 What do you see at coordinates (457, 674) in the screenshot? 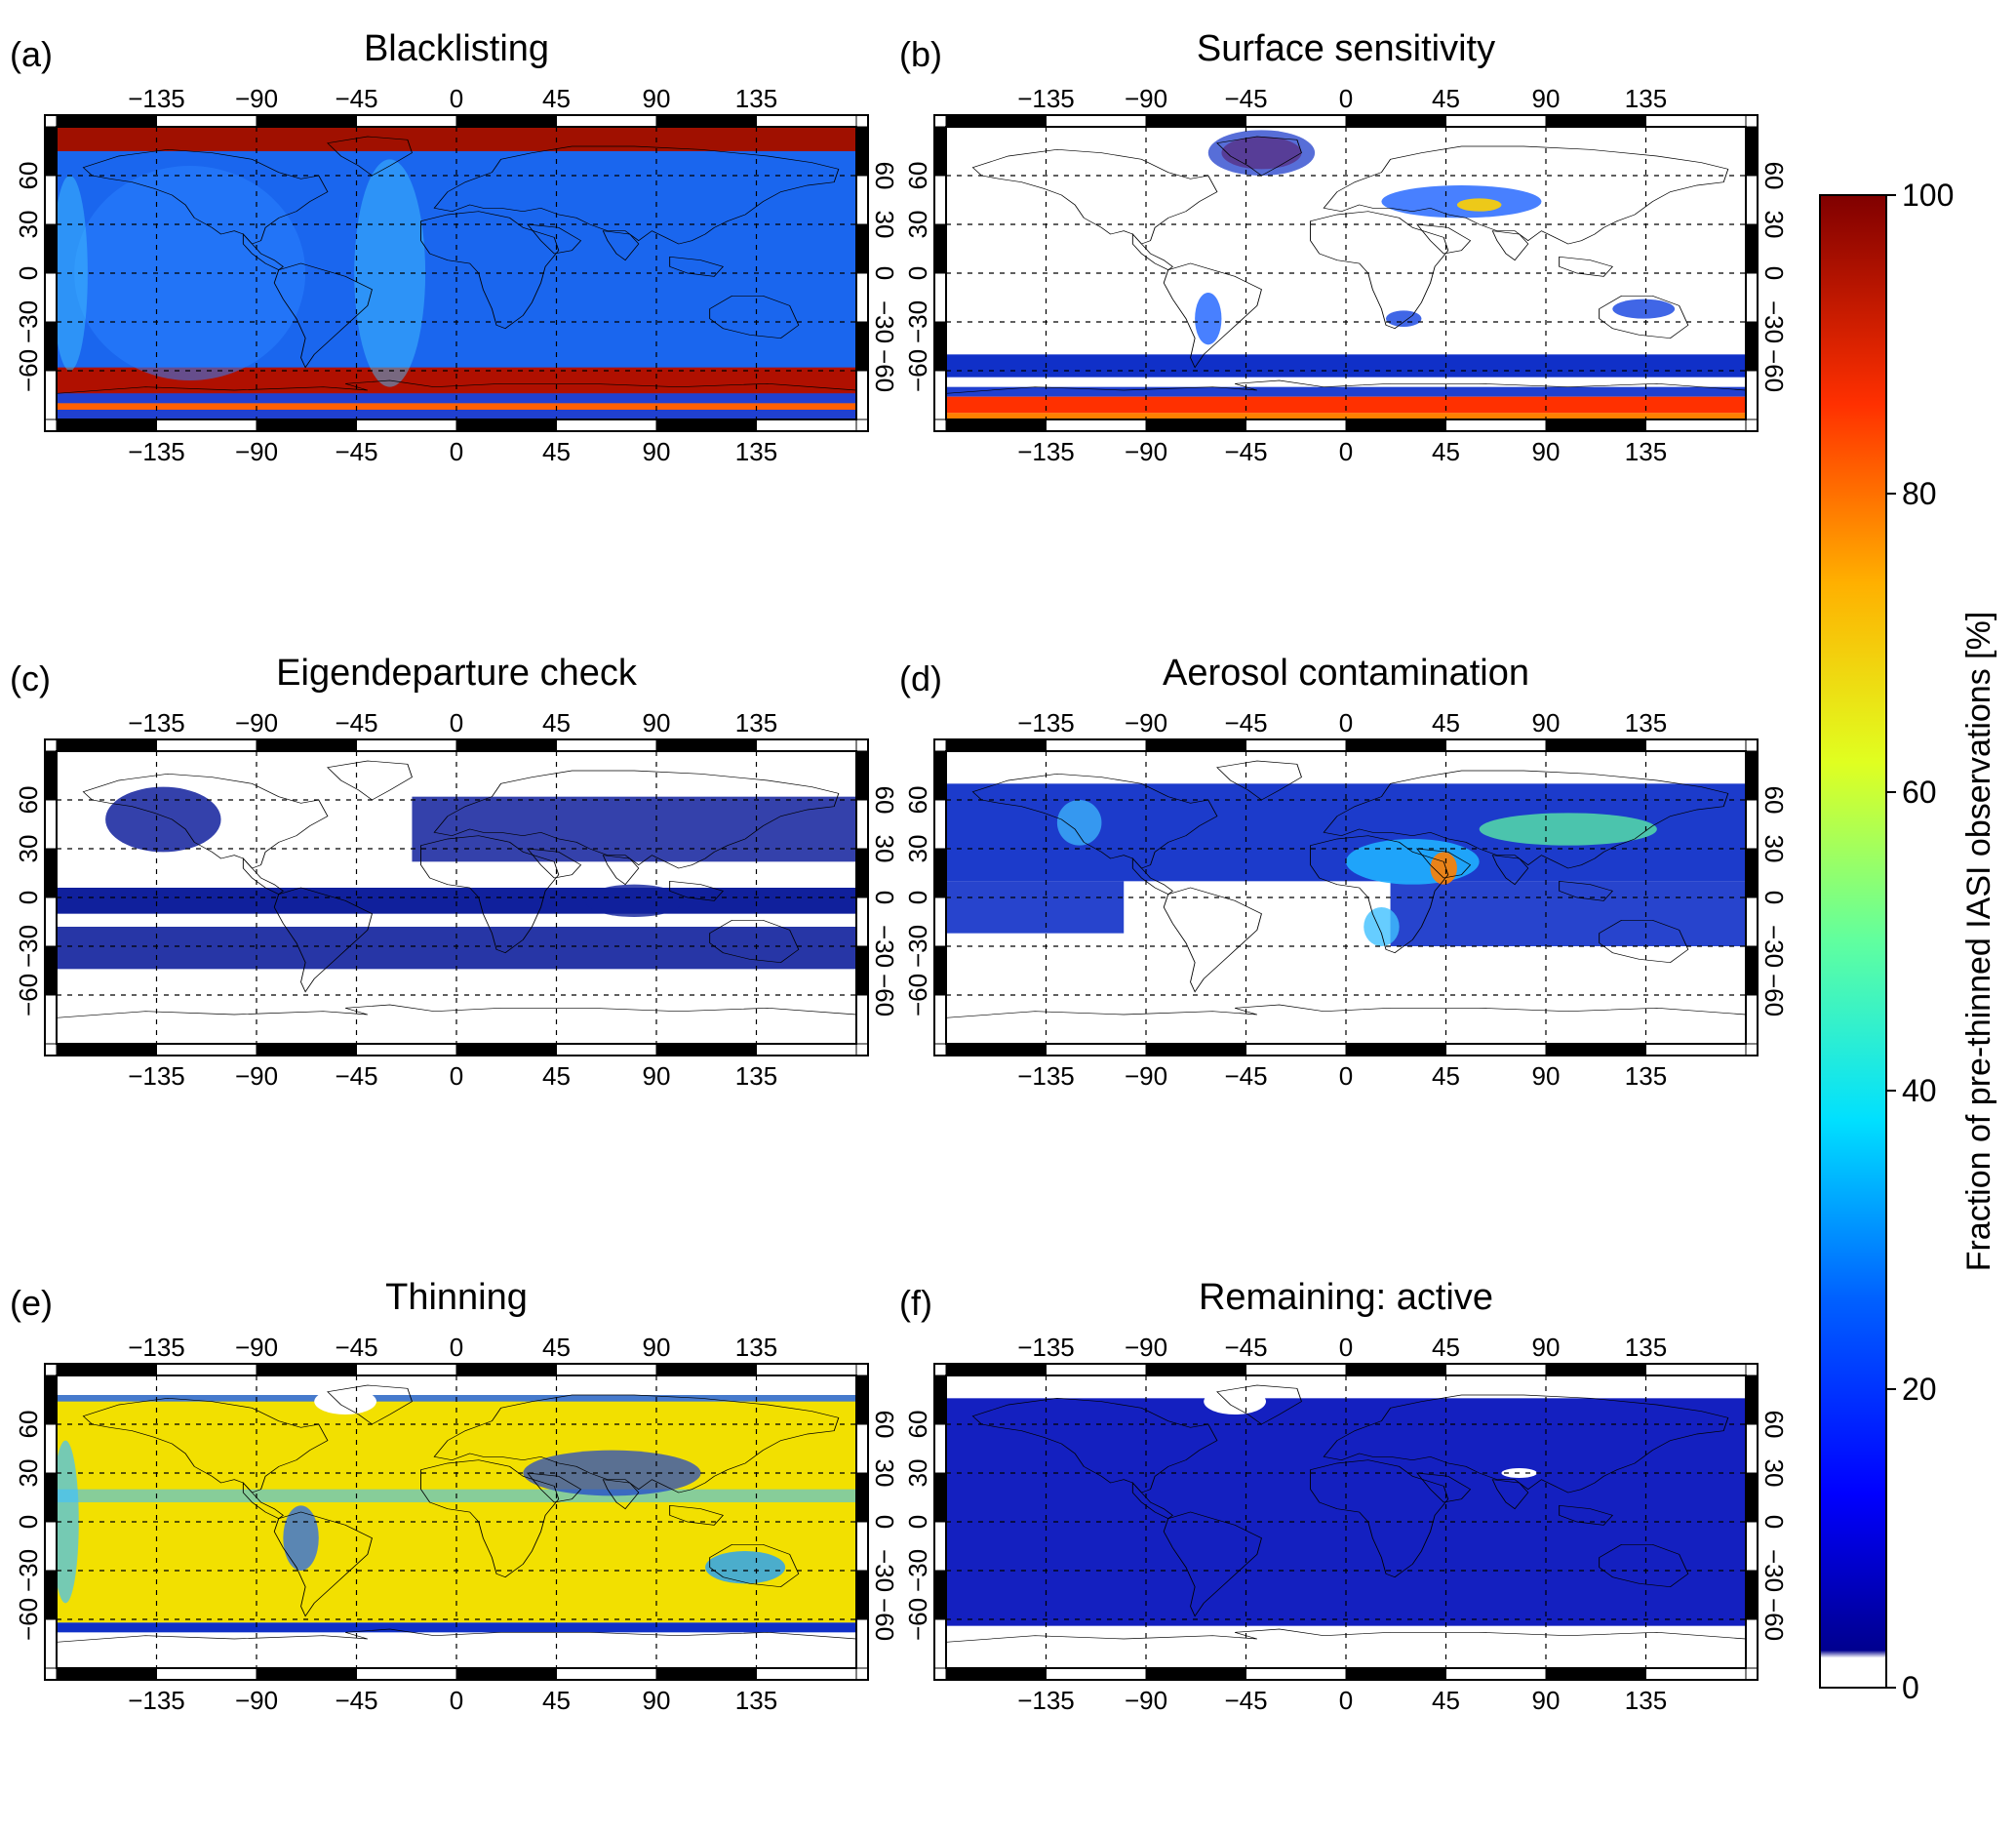
I see `panel-title: Eigendeparture check` at bounding box center [457, 674].